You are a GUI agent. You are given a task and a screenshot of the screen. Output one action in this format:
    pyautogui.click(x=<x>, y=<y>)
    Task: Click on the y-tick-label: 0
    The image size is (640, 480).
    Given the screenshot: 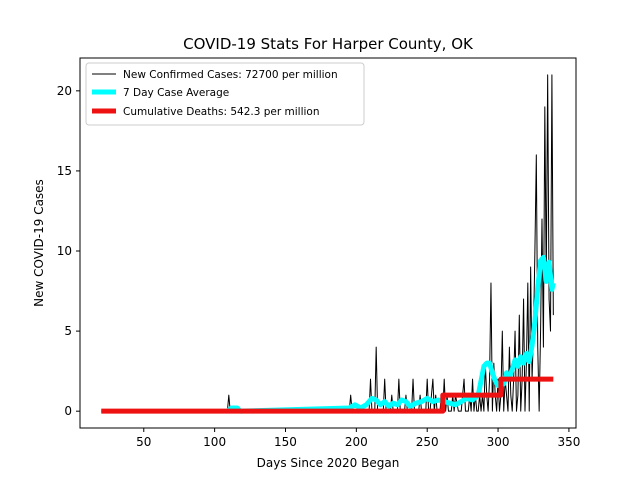 What is the action you would take?
    pyautogui.click(x=68, y=411)
    